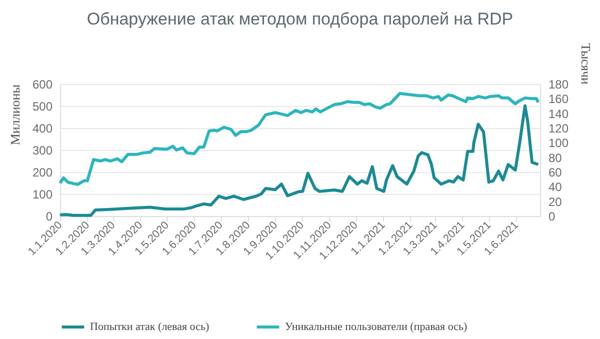  What do you see at coordinates (42, 173) in the screenshot?
I see `y-tick-label: 200` at bounding box center [42, 173].